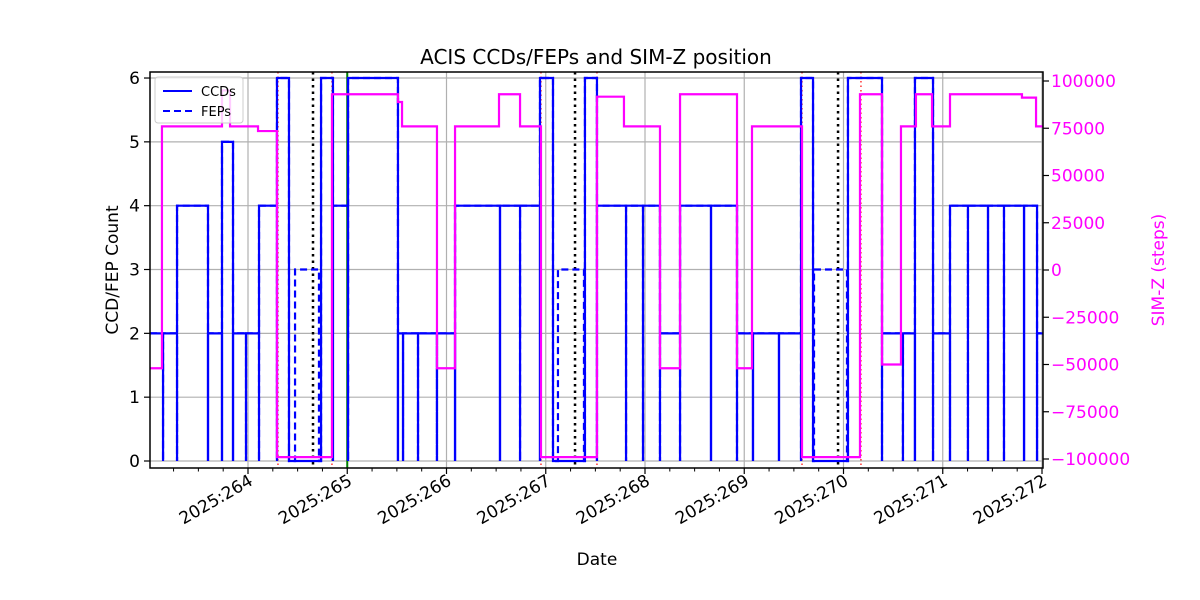 The width and height of the screenshot is (1200, 600). I want to click on legend: CCDs FEPs, so click(199, 100).